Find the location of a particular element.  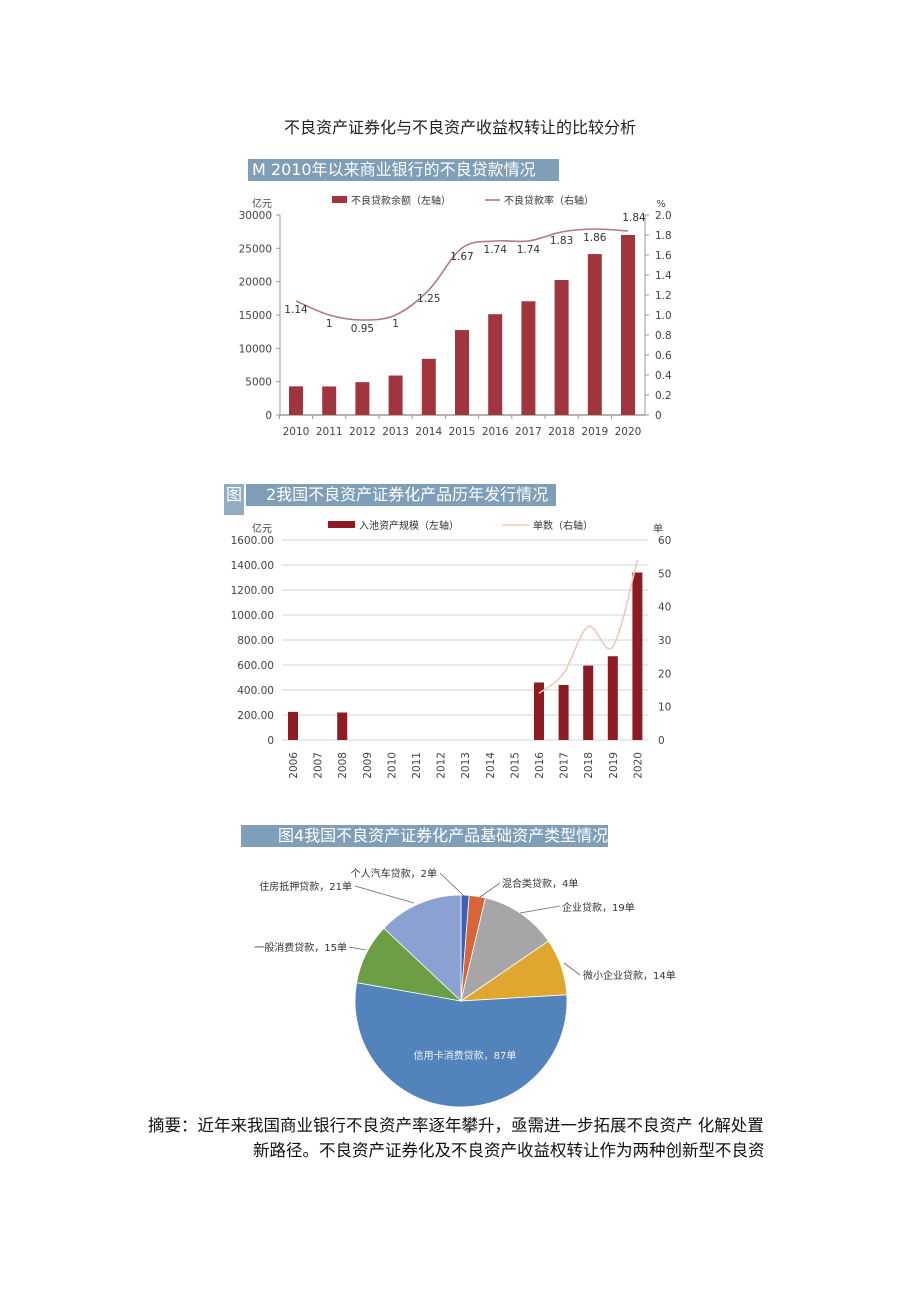

y2-unit-label: 单 is located at coordinates (658, 529).